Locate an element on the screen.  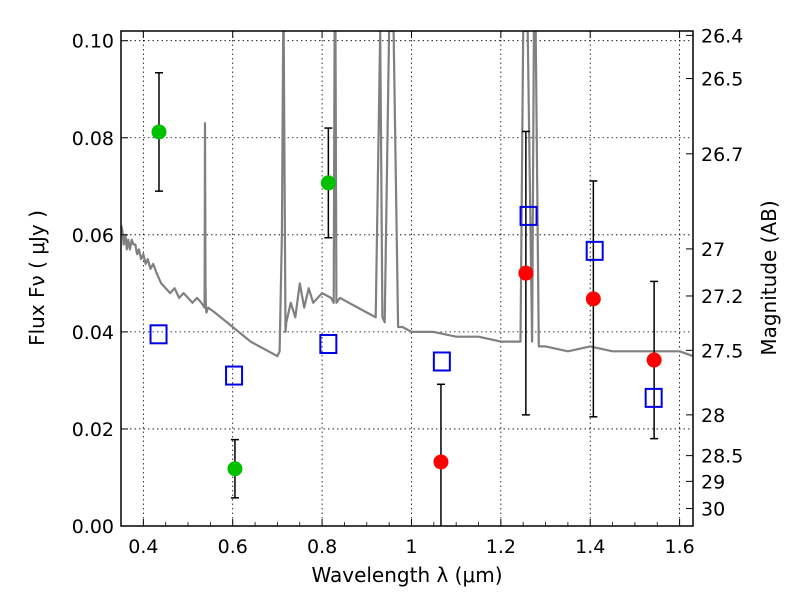
x-axis-label: Wavelength λ (μm) is located at coordinates (406, 575).